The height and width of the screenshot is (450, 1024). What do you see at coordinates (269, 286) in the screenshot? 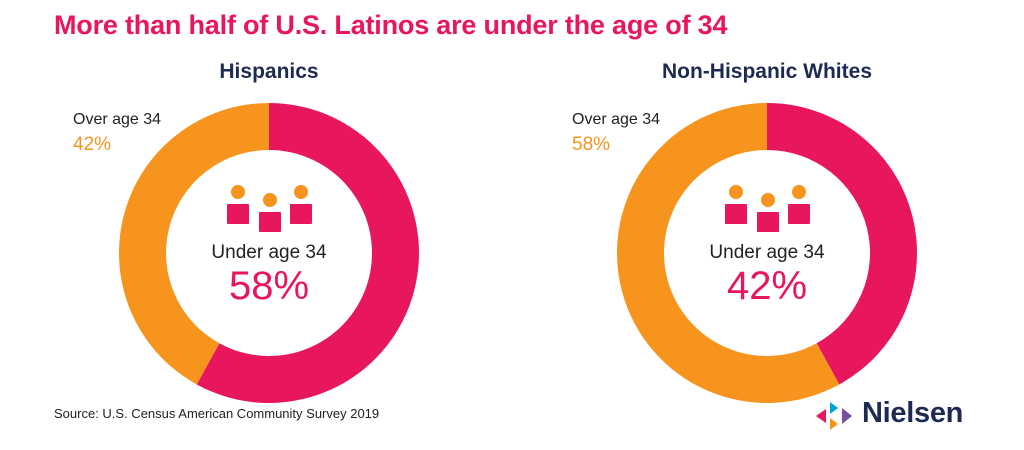
I see `under-age-value: 58%` at bounding box center [269, 286].